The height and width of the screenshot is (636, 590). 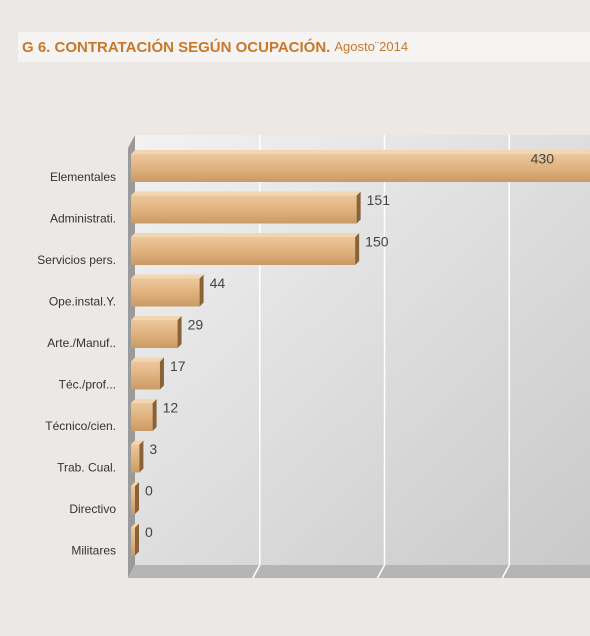 I want to click on value-label: 12, so click(x=171, y=408).